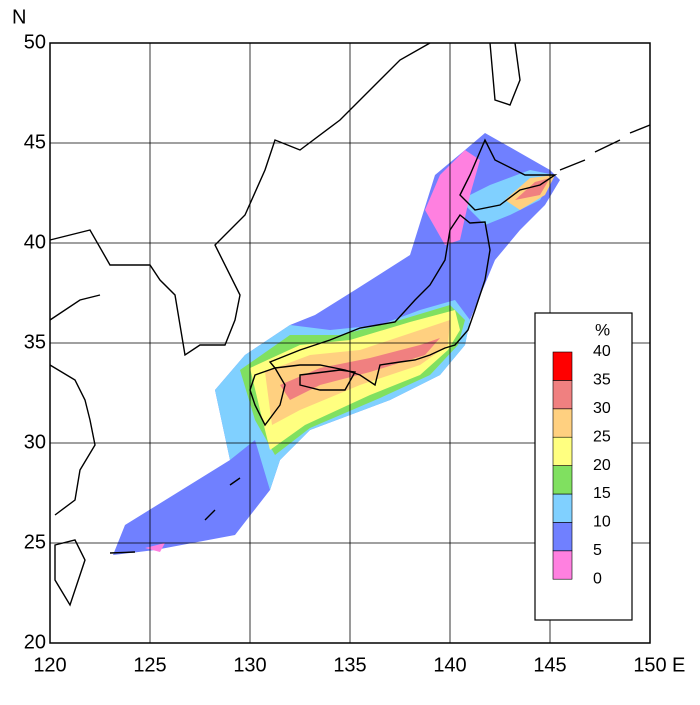 The width and height of the screenshot is (700, 705). I want to click on x-tick-label: 145, so click(549, 665).